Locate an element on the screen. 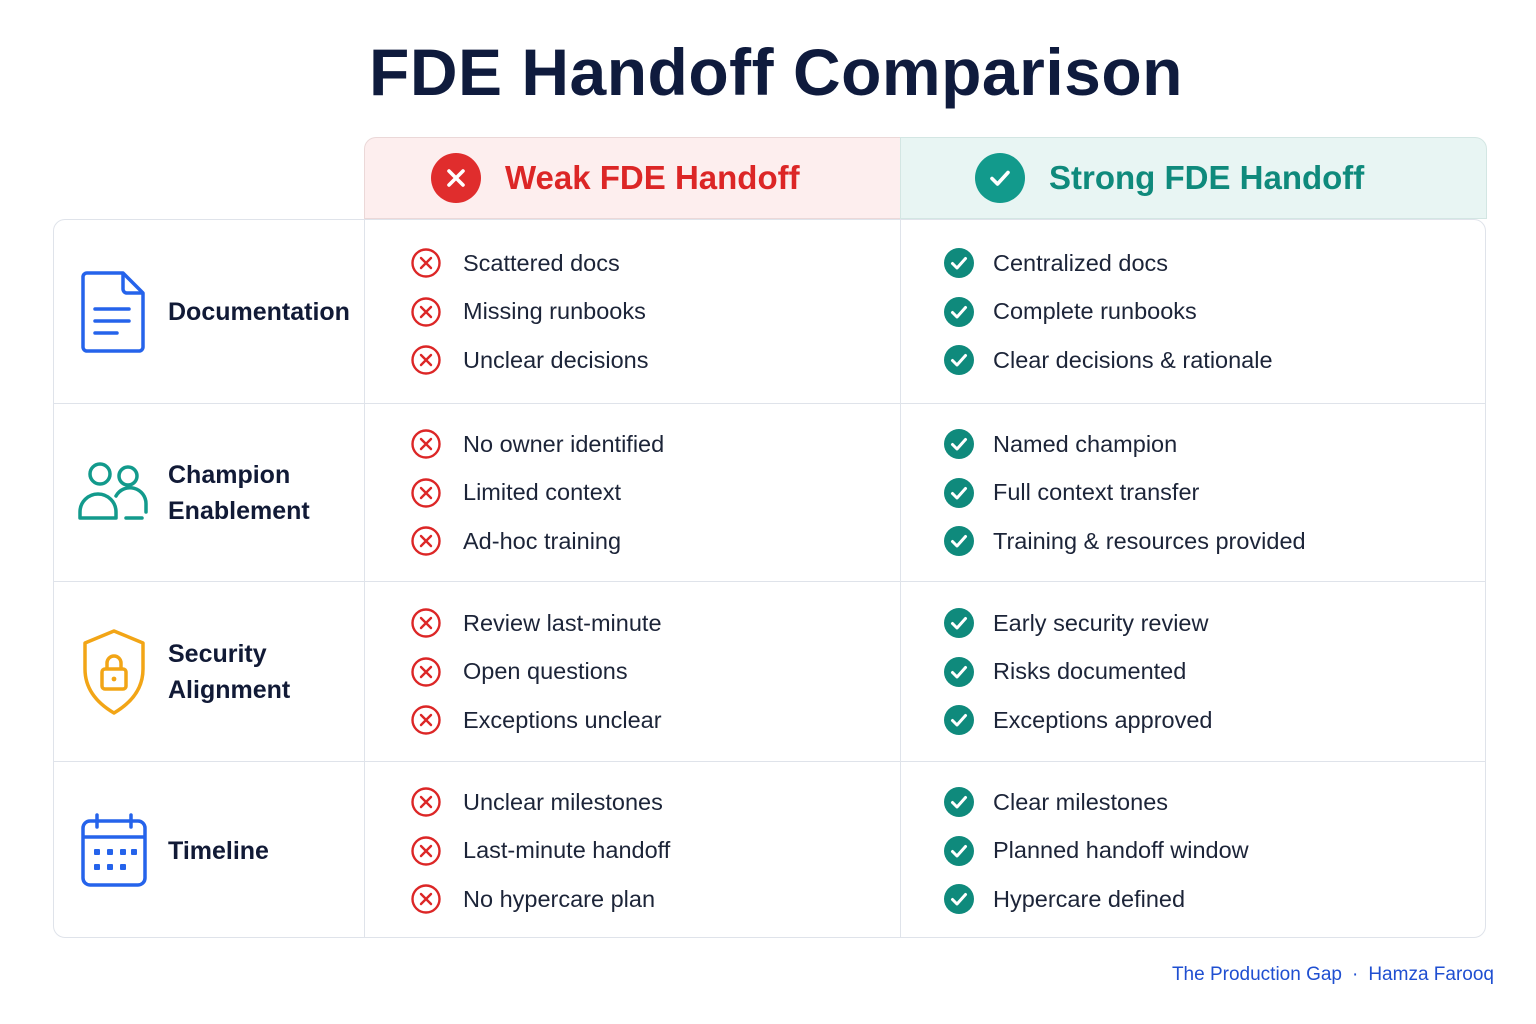 The height and width of the screenshot is (1024, 1536). item-text: Scattered docs is located at coordinates (541, 262).